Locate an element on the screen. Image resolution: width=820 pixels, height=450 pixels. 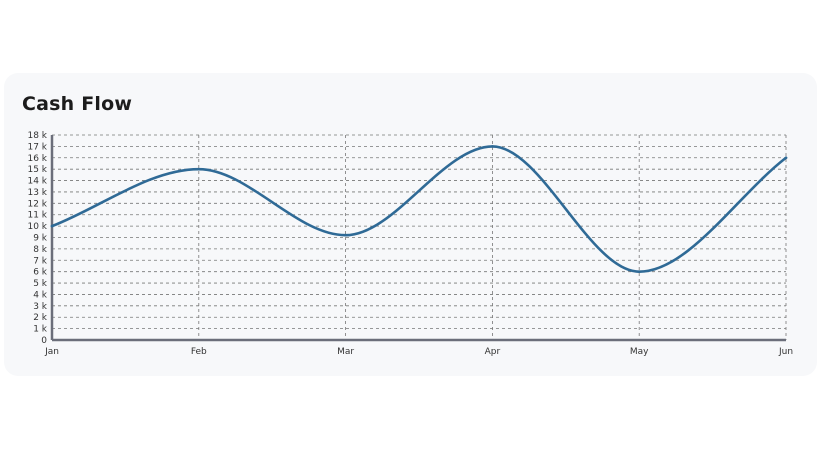
y-tick-label: 10 k is located at coordinates (37, 227).